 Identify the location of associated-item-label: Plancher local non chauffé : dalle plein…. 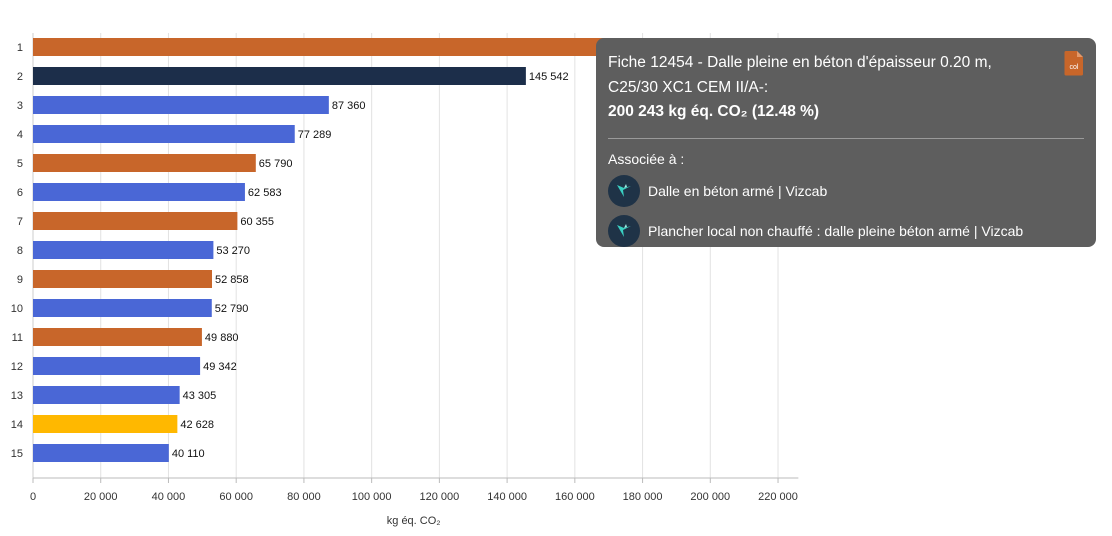
(836, 231).